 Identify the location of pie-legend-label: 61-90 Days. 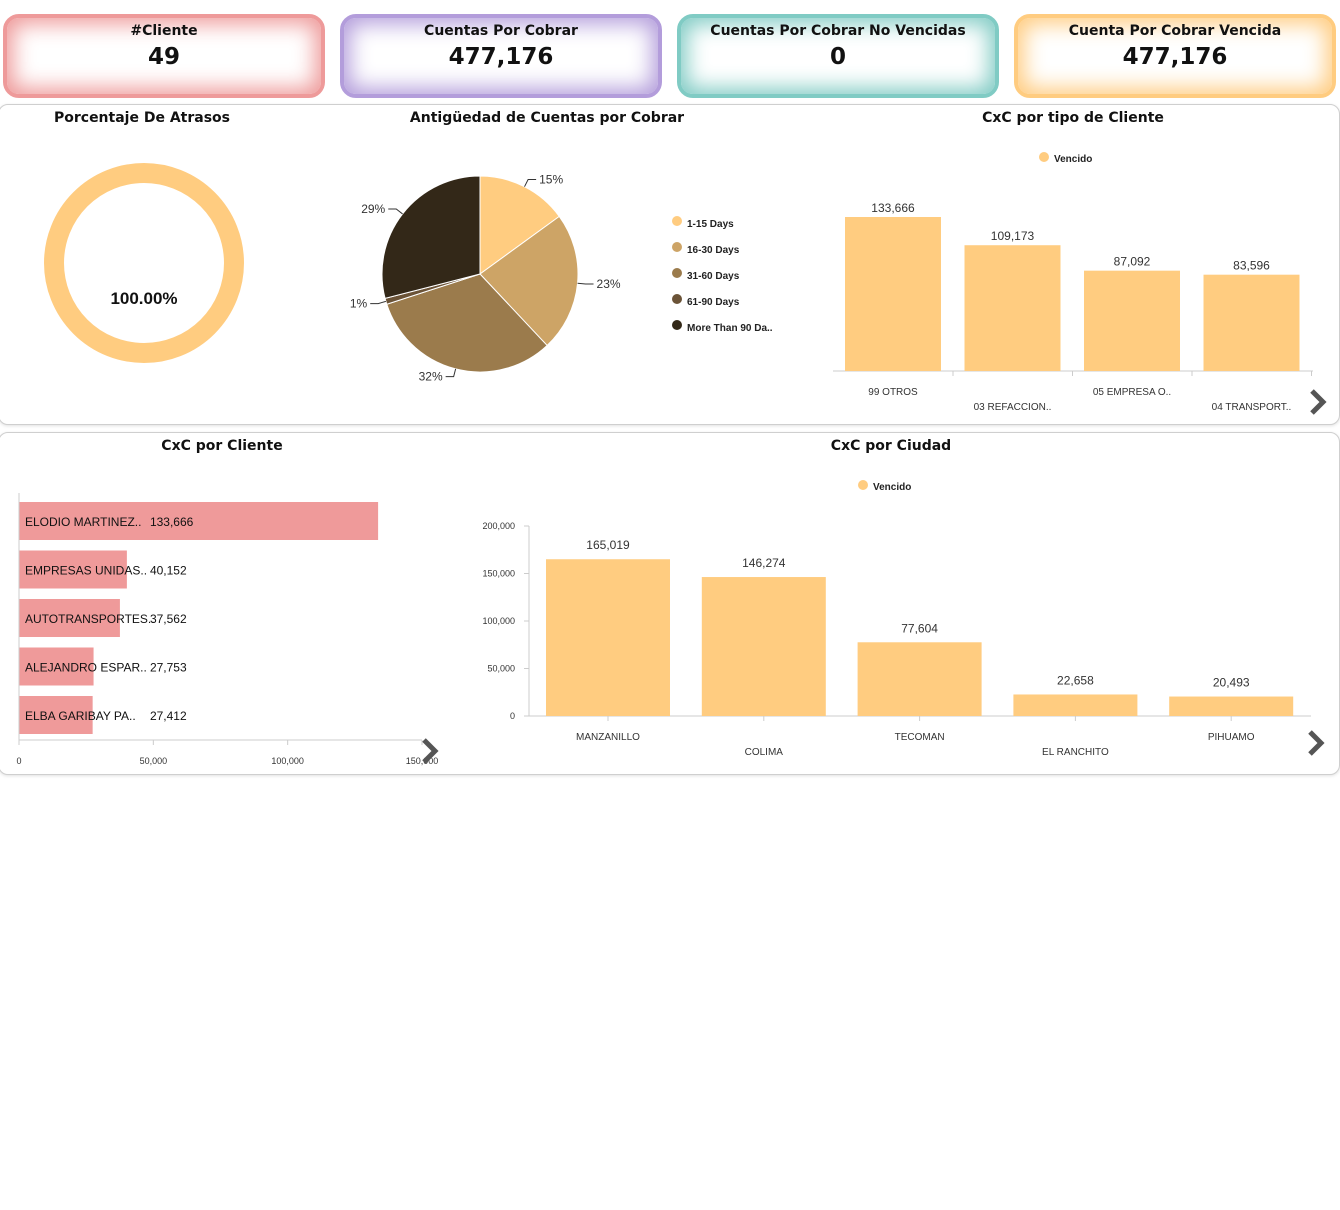
(713, 302).